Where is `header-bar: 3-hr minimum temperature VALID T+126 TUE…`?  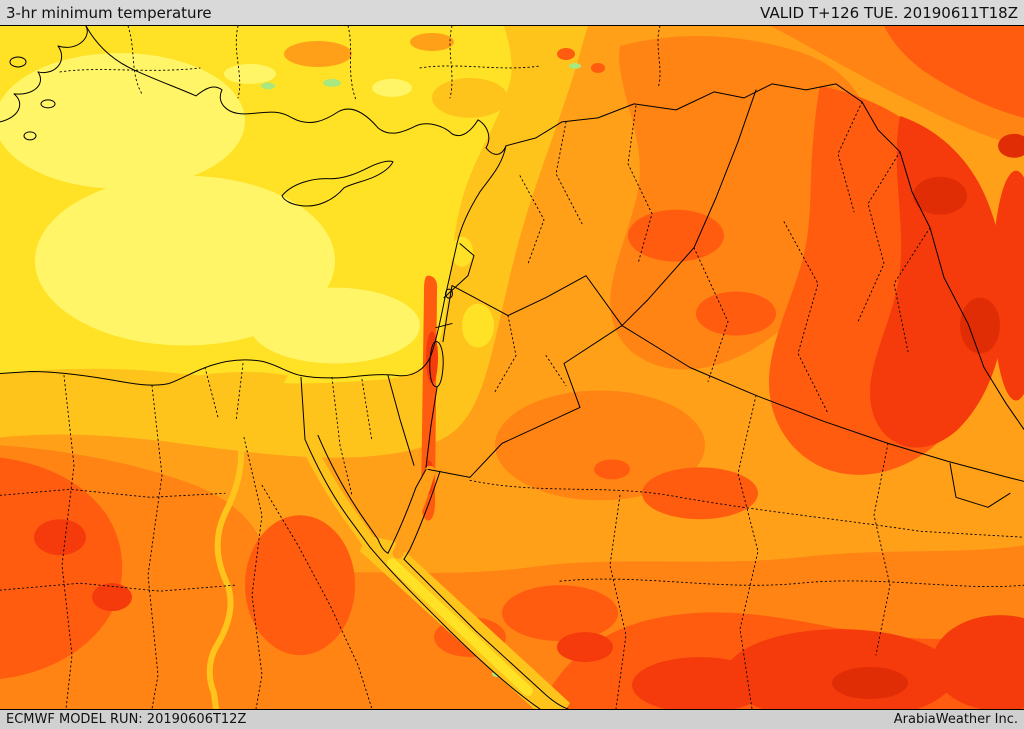 header-bar: 3-hr minimum temperature VALID T+126 TUE… is located at coordinates (512, 13).